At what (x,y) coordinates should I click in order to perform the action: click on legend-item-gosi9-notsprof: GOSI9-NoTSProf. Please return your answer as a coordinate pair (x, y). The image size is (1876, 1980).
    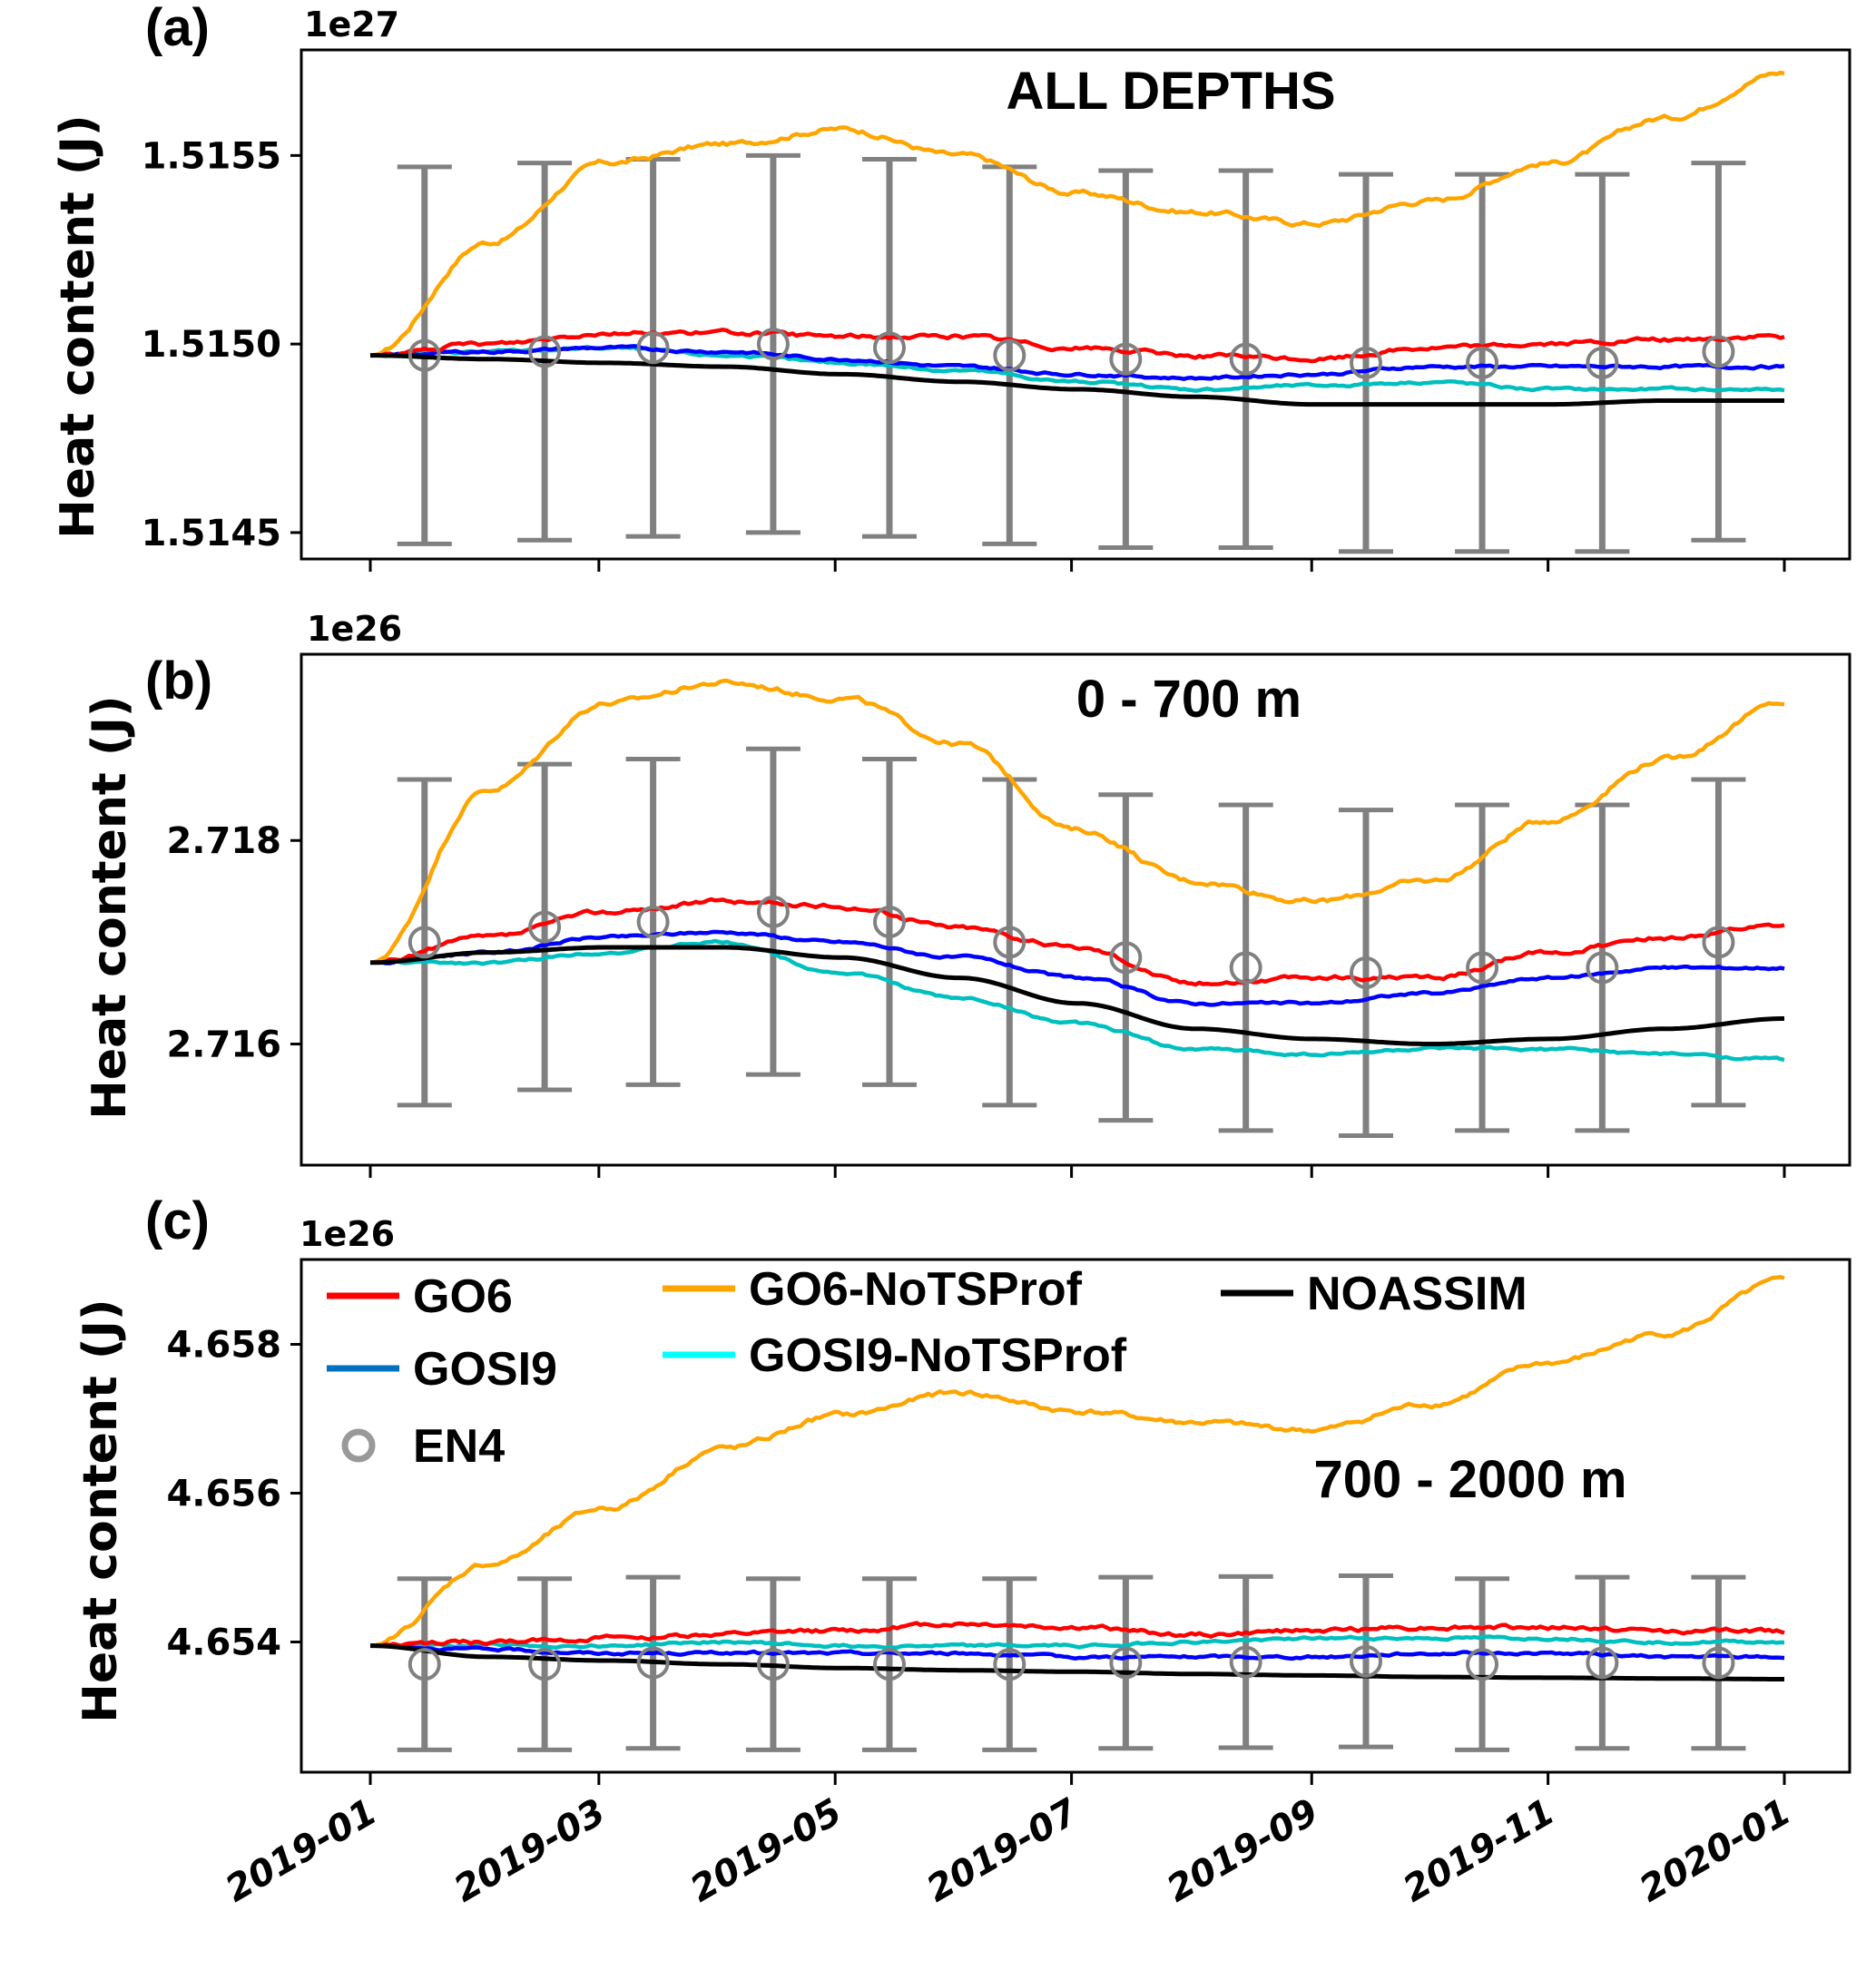
    Looking at the image, I should click on (895, 1355).